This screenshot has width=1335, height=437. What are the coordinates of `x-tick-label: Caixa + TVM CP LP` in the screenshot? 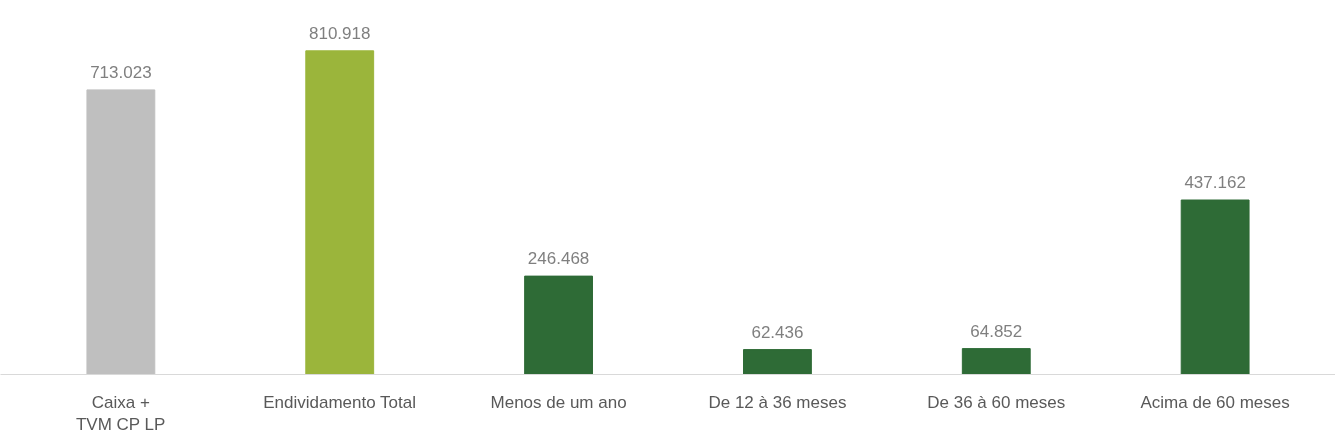 It's located at (121, 413).